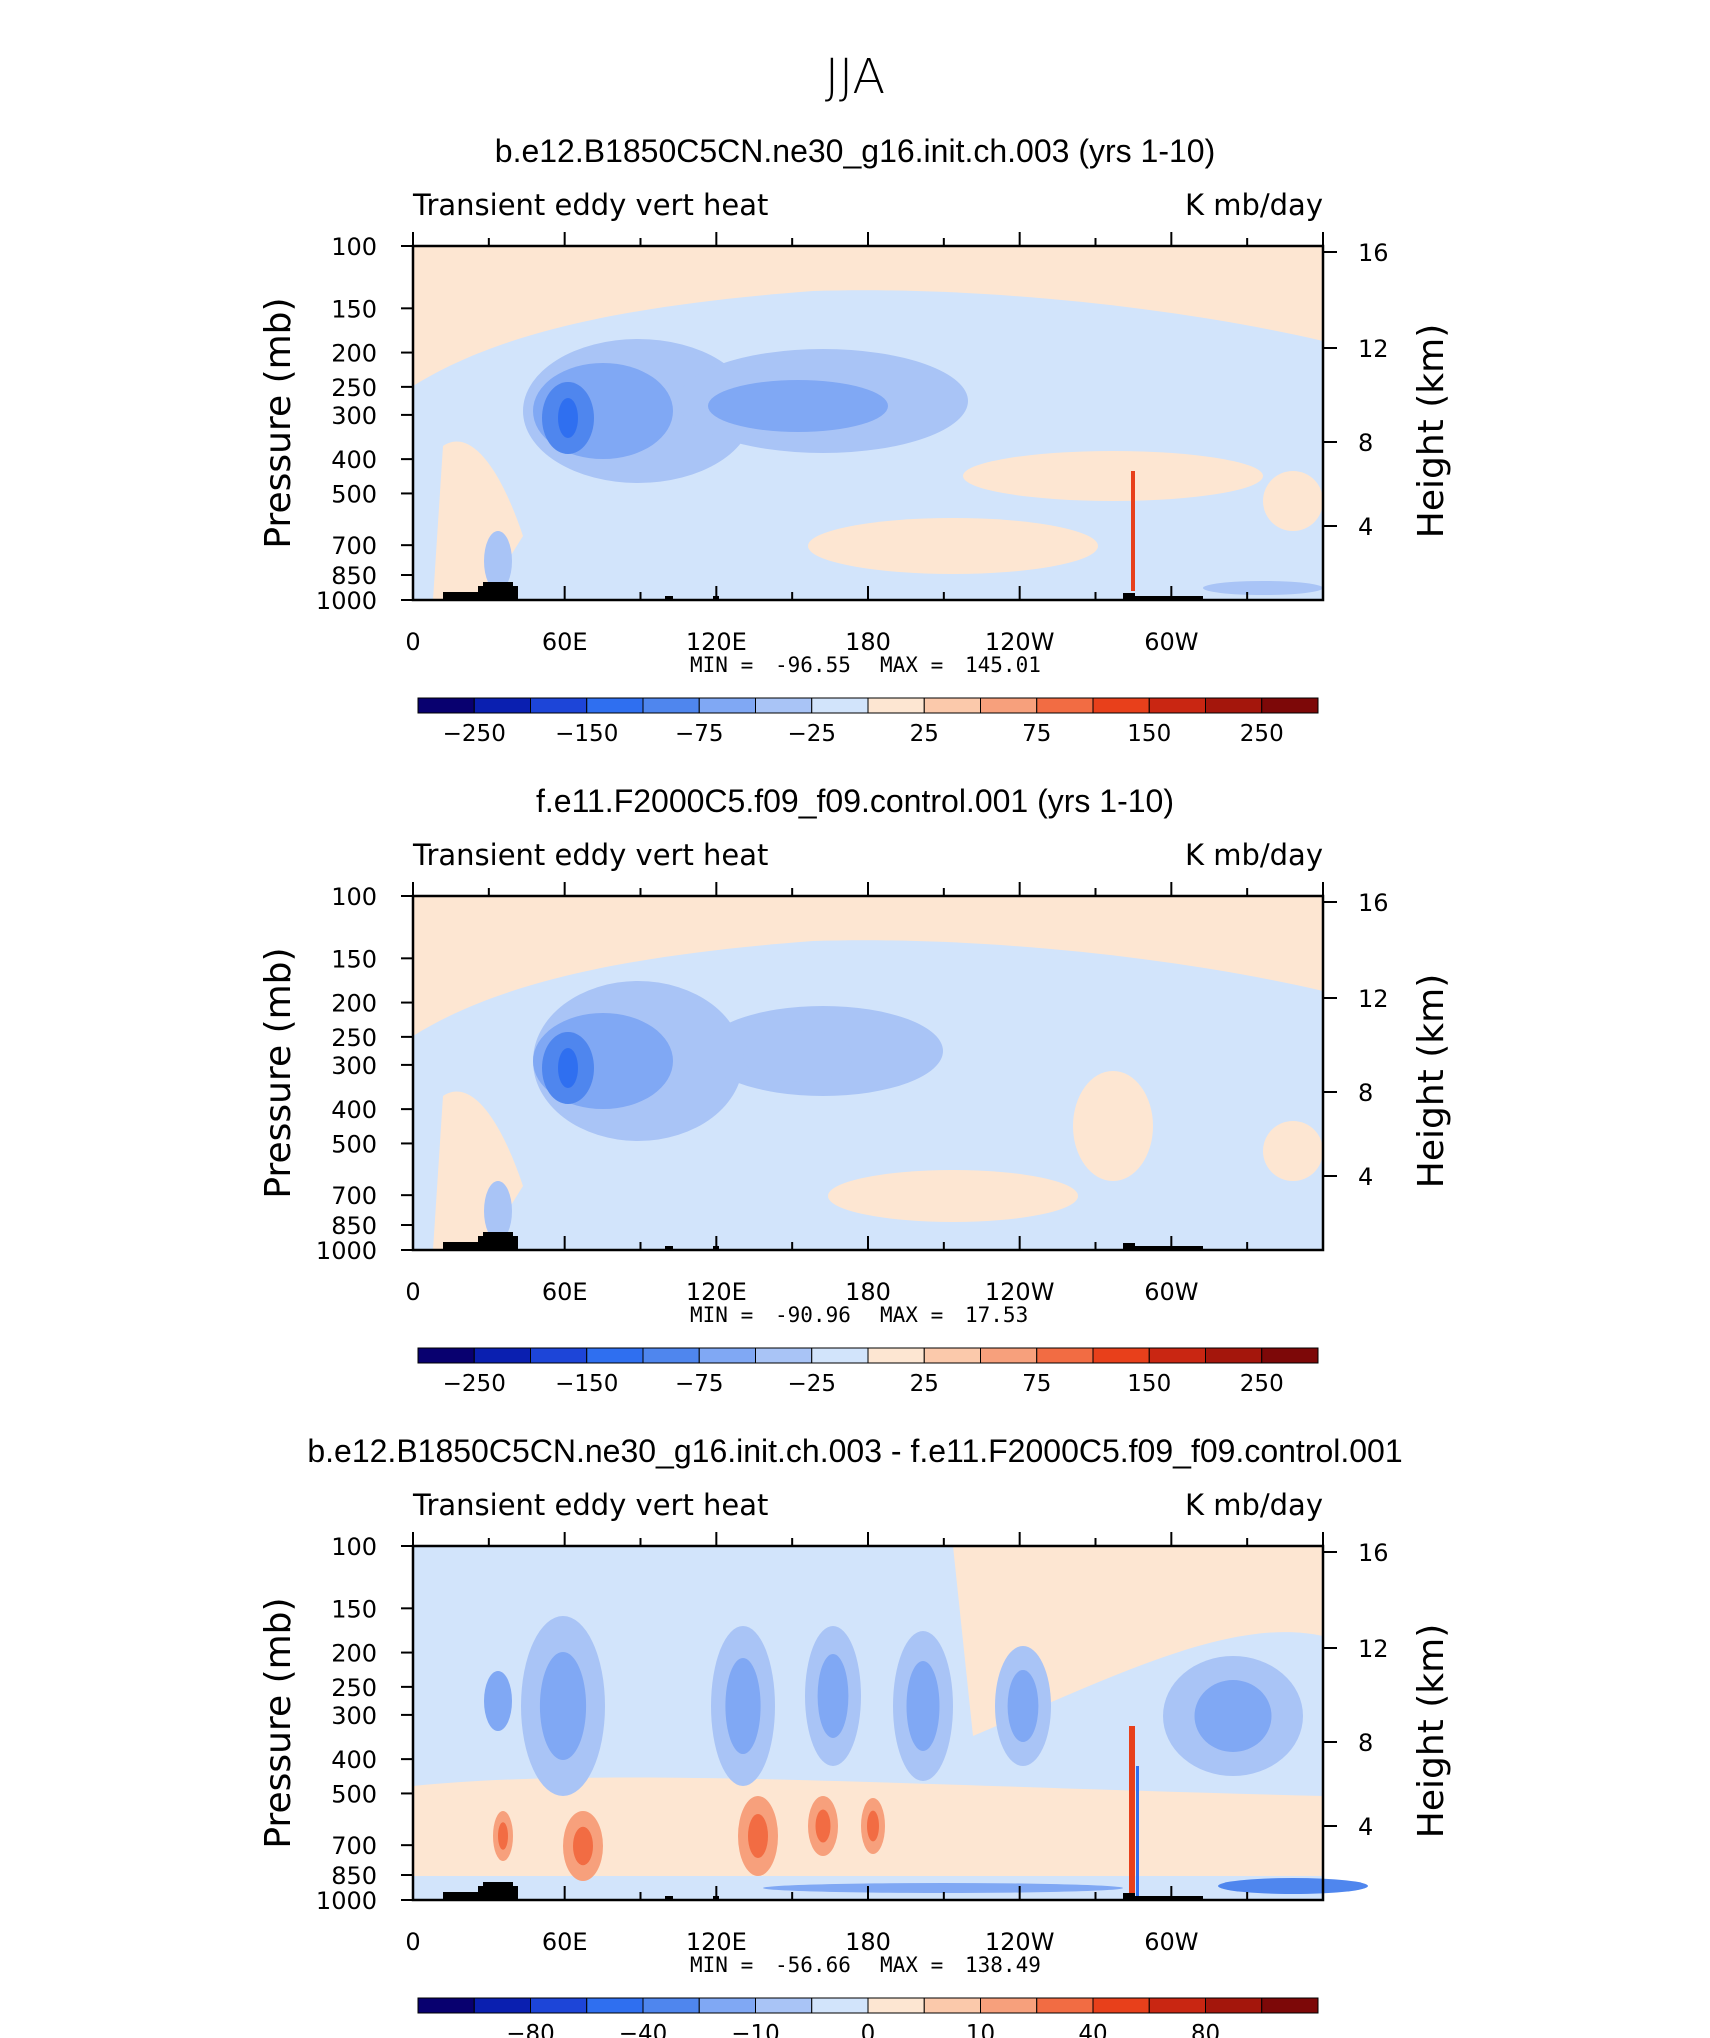 The image size is (1710, 2038). What do you see at coordinates (868, 1372) in the screenshot?
I see `colorbar: −250 −150 −75 −25 25 75 150 250` at bounding box center [868, 1372].